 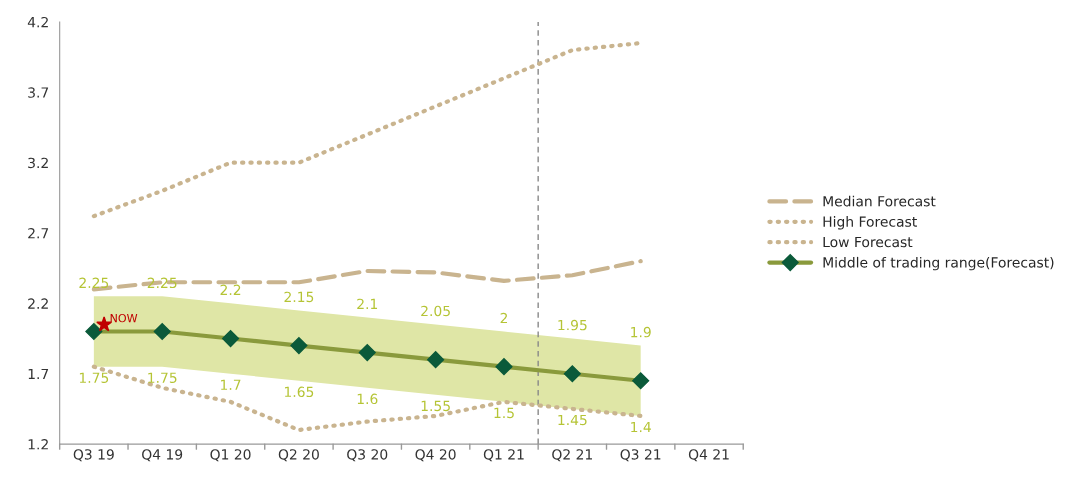 I want to click on x-tick-label: Q2 20, so click(x=298, y=455).